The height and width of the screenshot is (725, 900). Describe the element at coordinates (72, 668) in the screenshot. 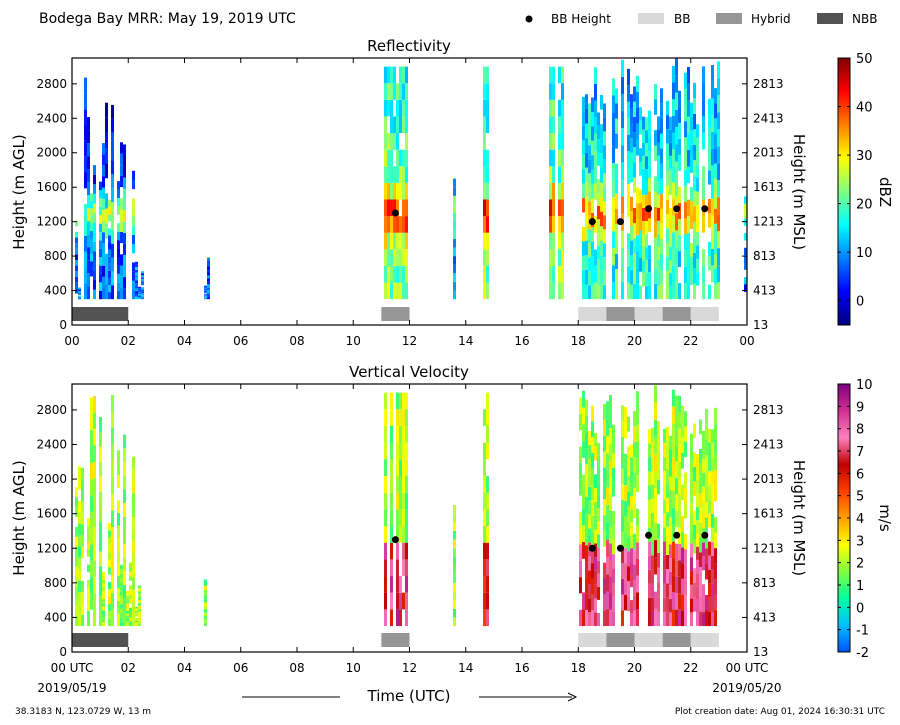

I see `velocity-xtick-label: 00 UTC` at that location.